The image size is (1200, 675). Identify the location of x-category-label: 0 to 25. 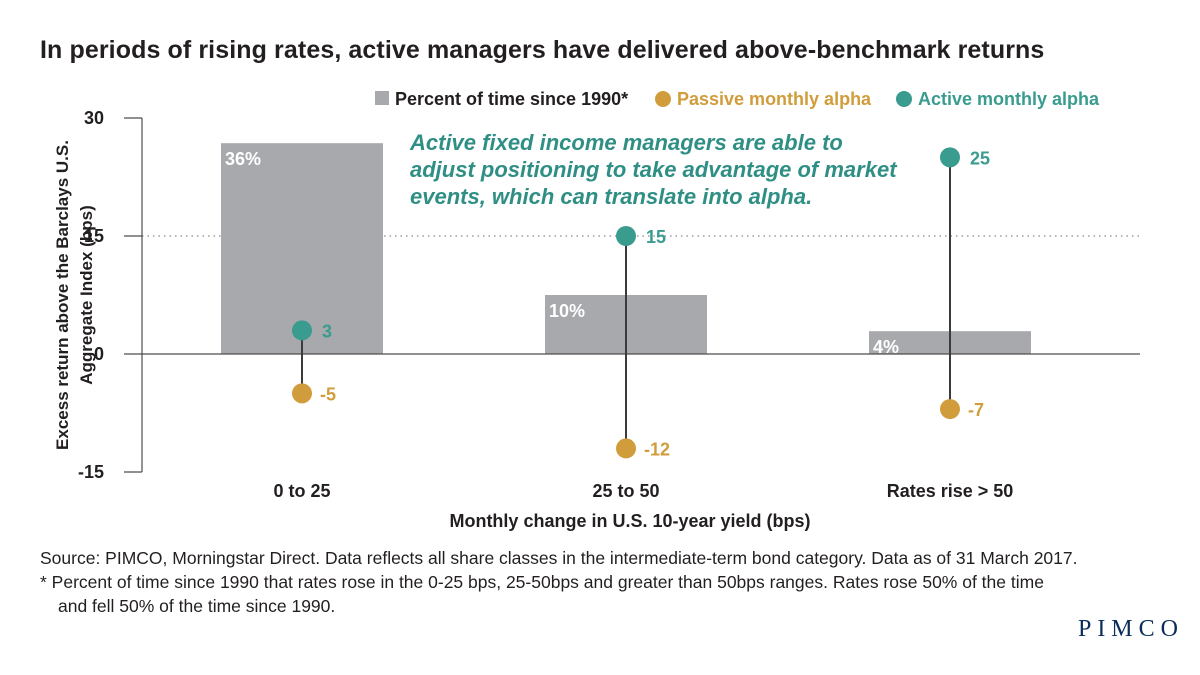
(301, 491).